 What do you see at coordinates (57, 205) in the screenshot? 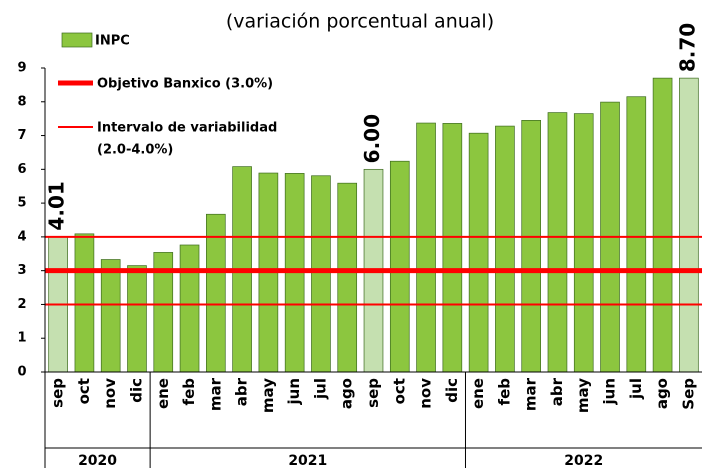
I see `data-label: 4.01` at bounding box center [57, 205].